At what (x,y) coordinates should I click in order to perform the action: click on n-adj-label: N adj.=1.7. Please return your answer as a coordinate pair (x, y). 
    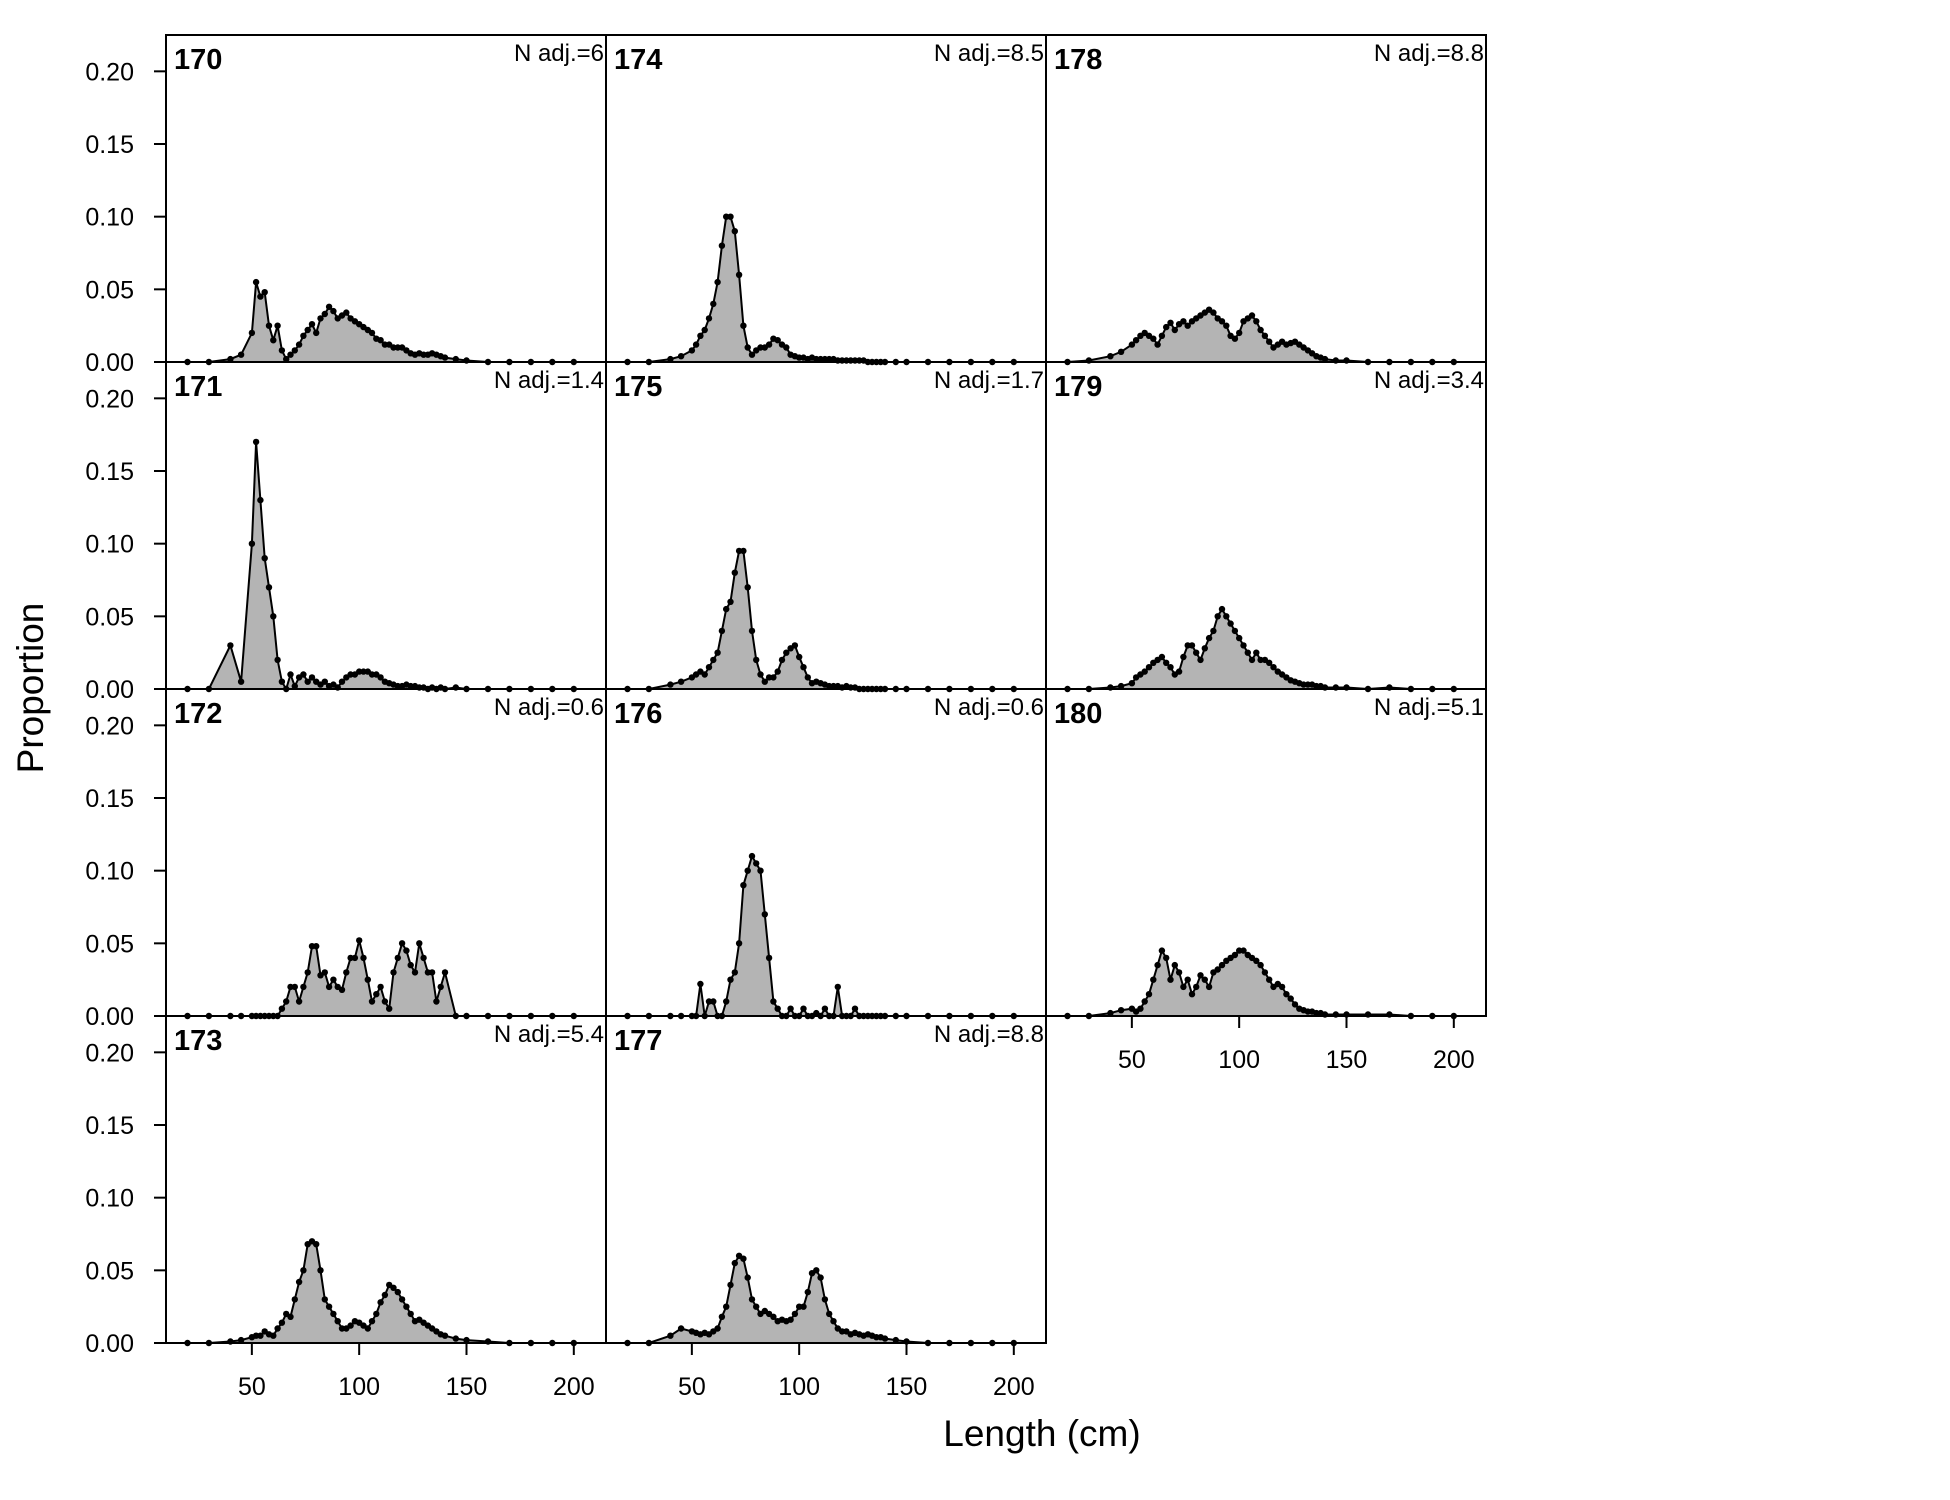
    Looking at the image, I should click on (989, 380).